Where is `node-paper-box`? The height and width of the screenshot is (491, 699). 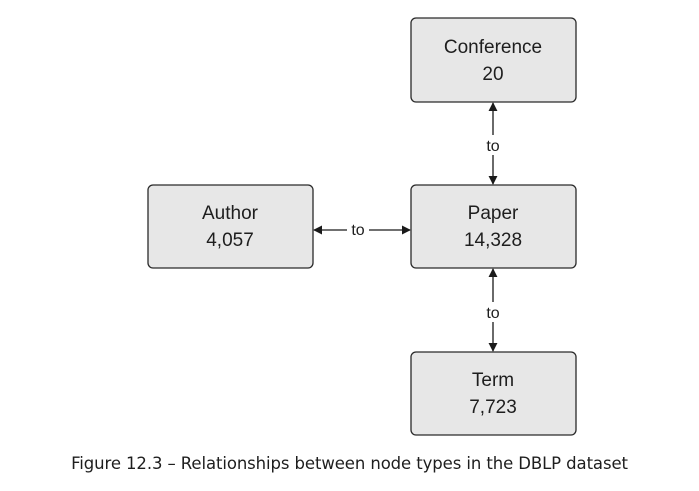
node-paper-box is located at coordinates (493, 226).